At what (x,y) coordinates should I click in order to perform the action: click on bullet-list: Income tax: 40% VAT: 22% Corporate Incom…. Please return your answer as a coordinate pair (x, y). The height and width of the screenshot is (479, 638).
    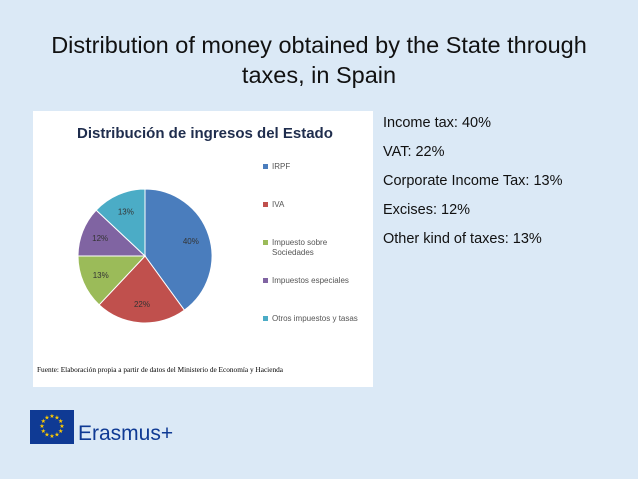
    Looking at the image, I should click on (508, 184).